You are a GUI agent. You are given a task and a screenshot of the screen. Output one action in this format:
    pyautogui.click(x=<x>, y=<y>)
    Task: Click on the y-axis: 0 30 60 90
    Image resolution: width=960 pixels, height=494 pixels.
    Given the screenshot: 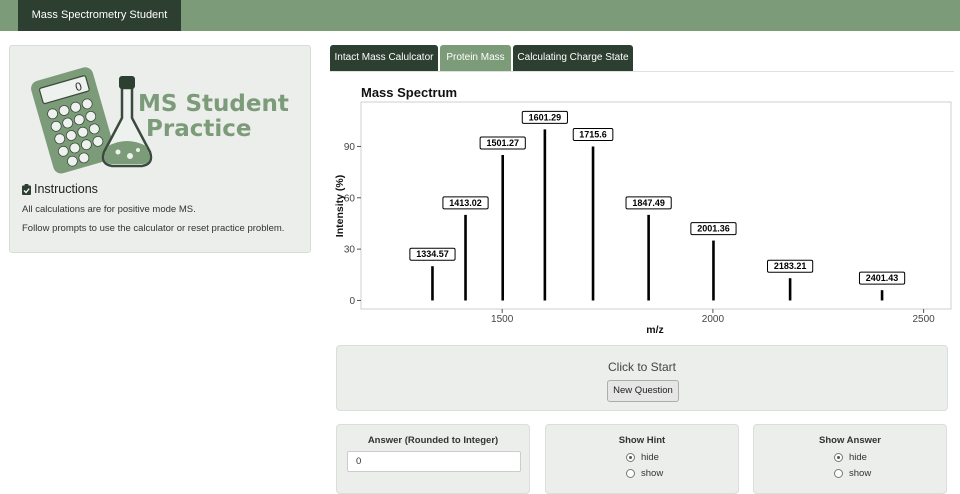 What is the action you would take?
    pyautogui.click(x=352, y=224)
    